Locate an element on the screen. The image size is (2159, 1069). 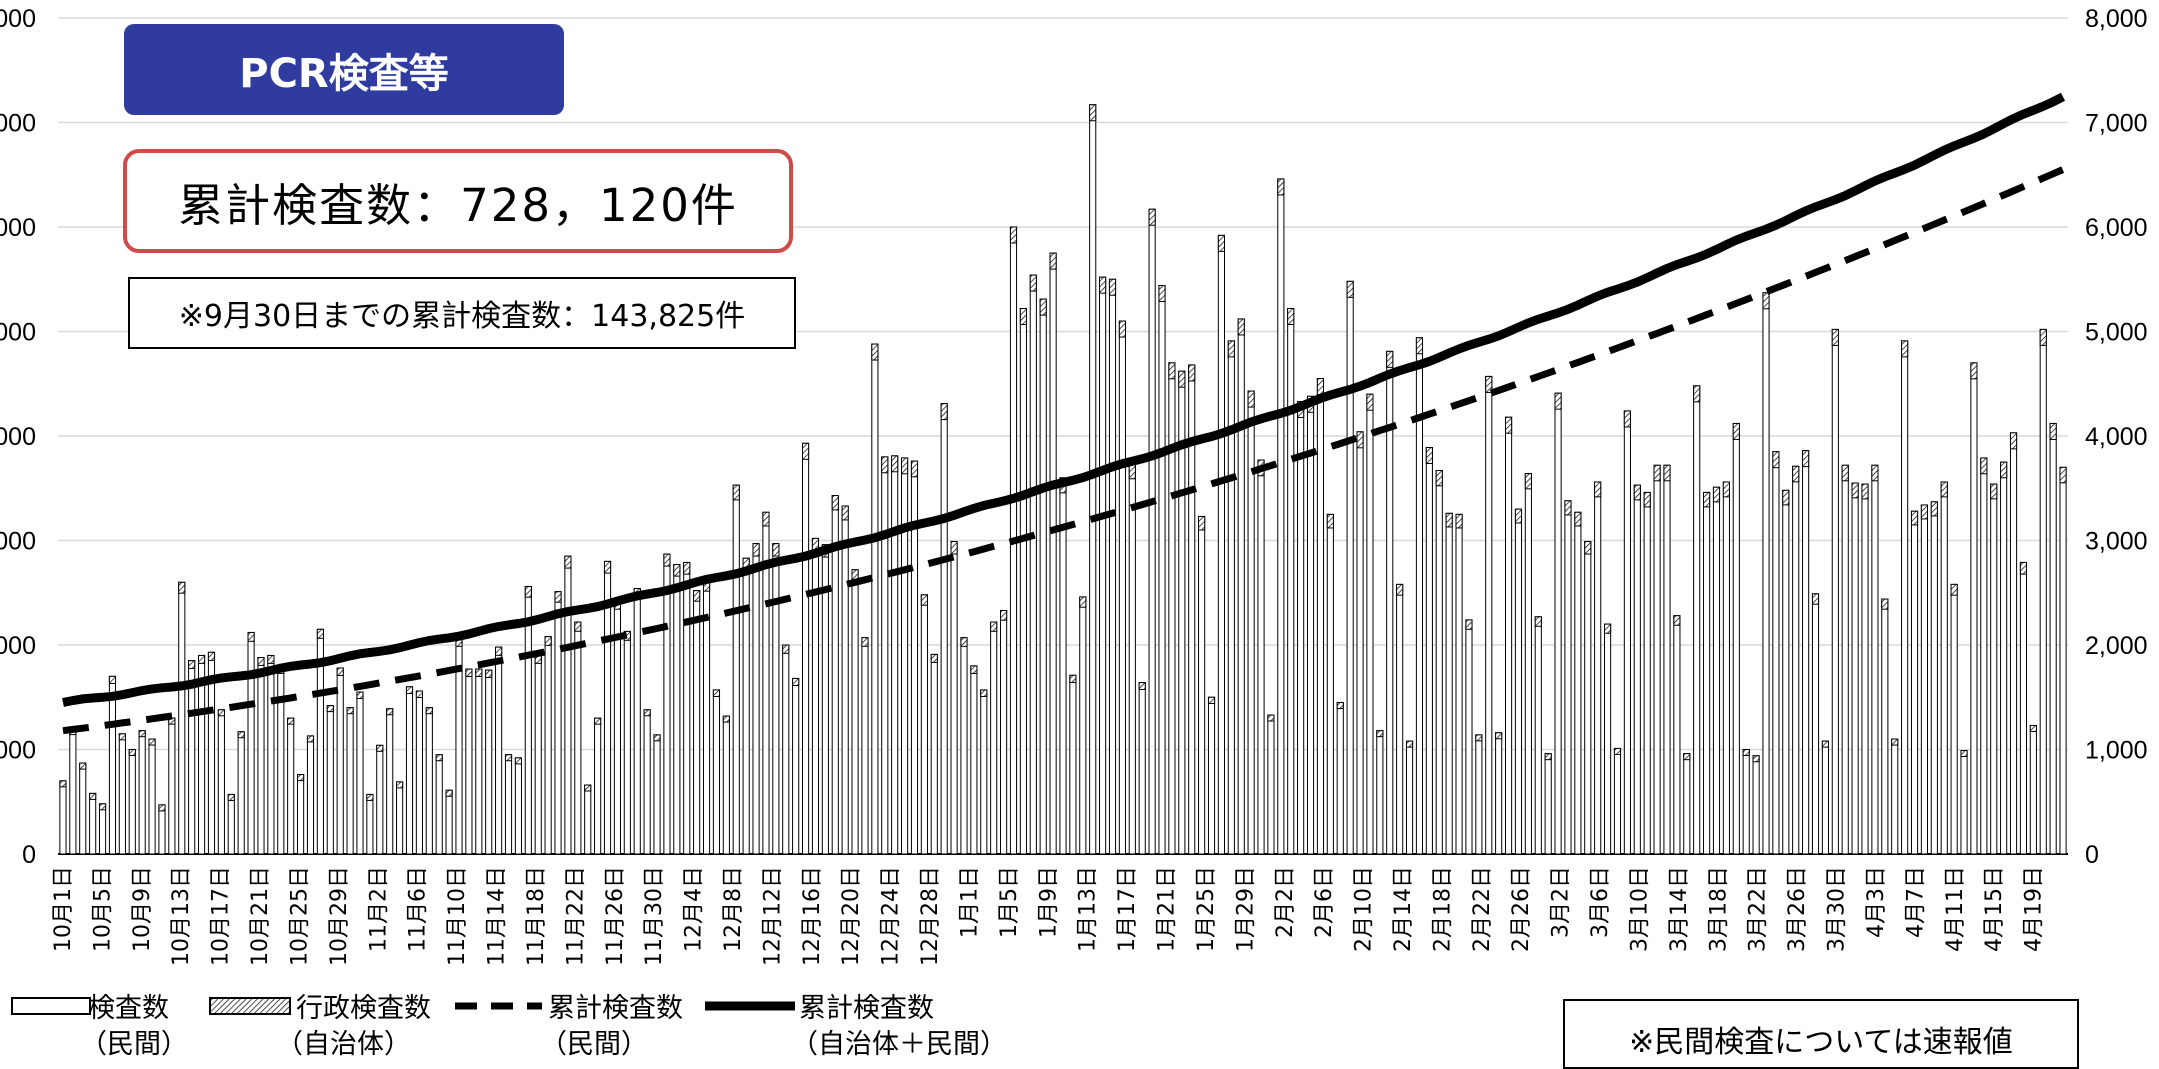
y-tick-right: 2,000 is located at coordinates (2116, 646).